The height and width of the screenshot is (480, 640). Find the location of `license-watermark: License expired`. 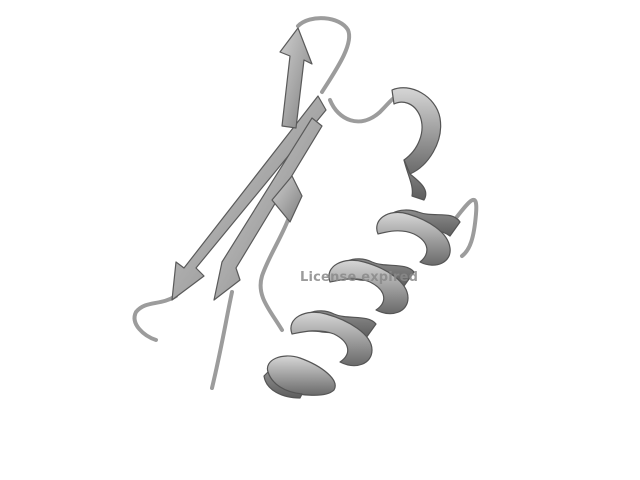

license-watermark: License expired is located at coordinates (359, 277).